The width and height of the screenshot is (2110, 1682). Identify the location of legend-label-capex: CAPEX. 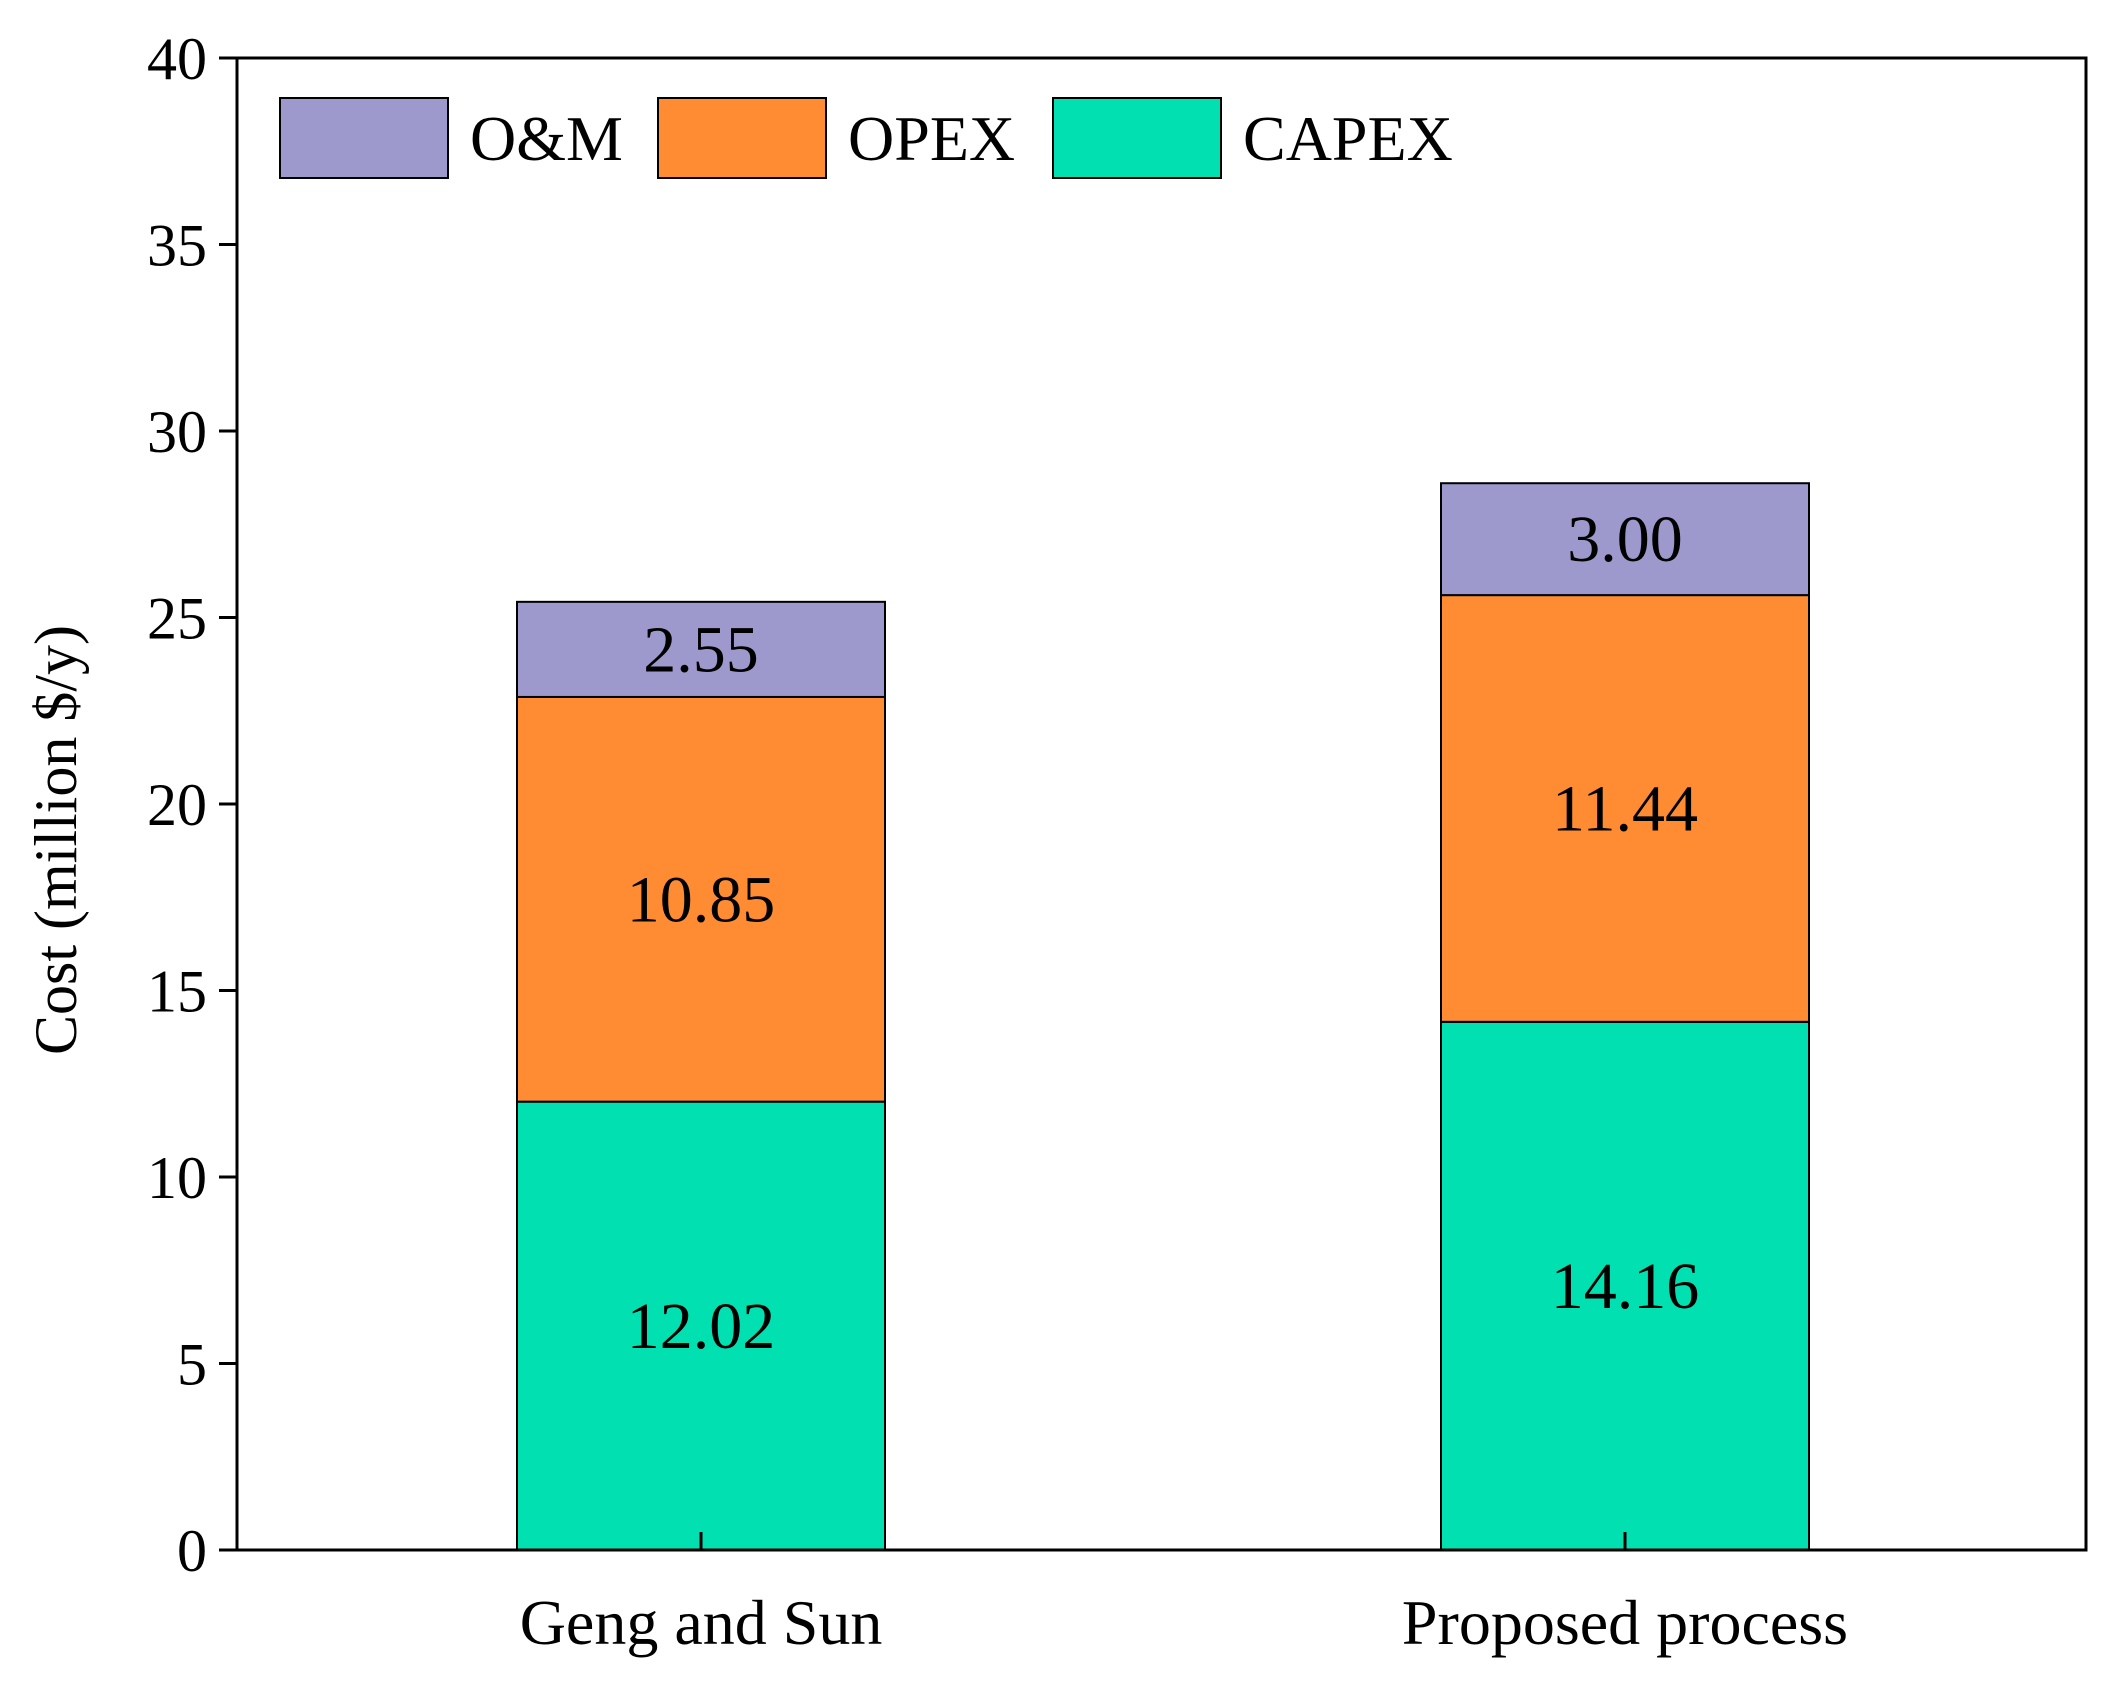
(1348, 138).